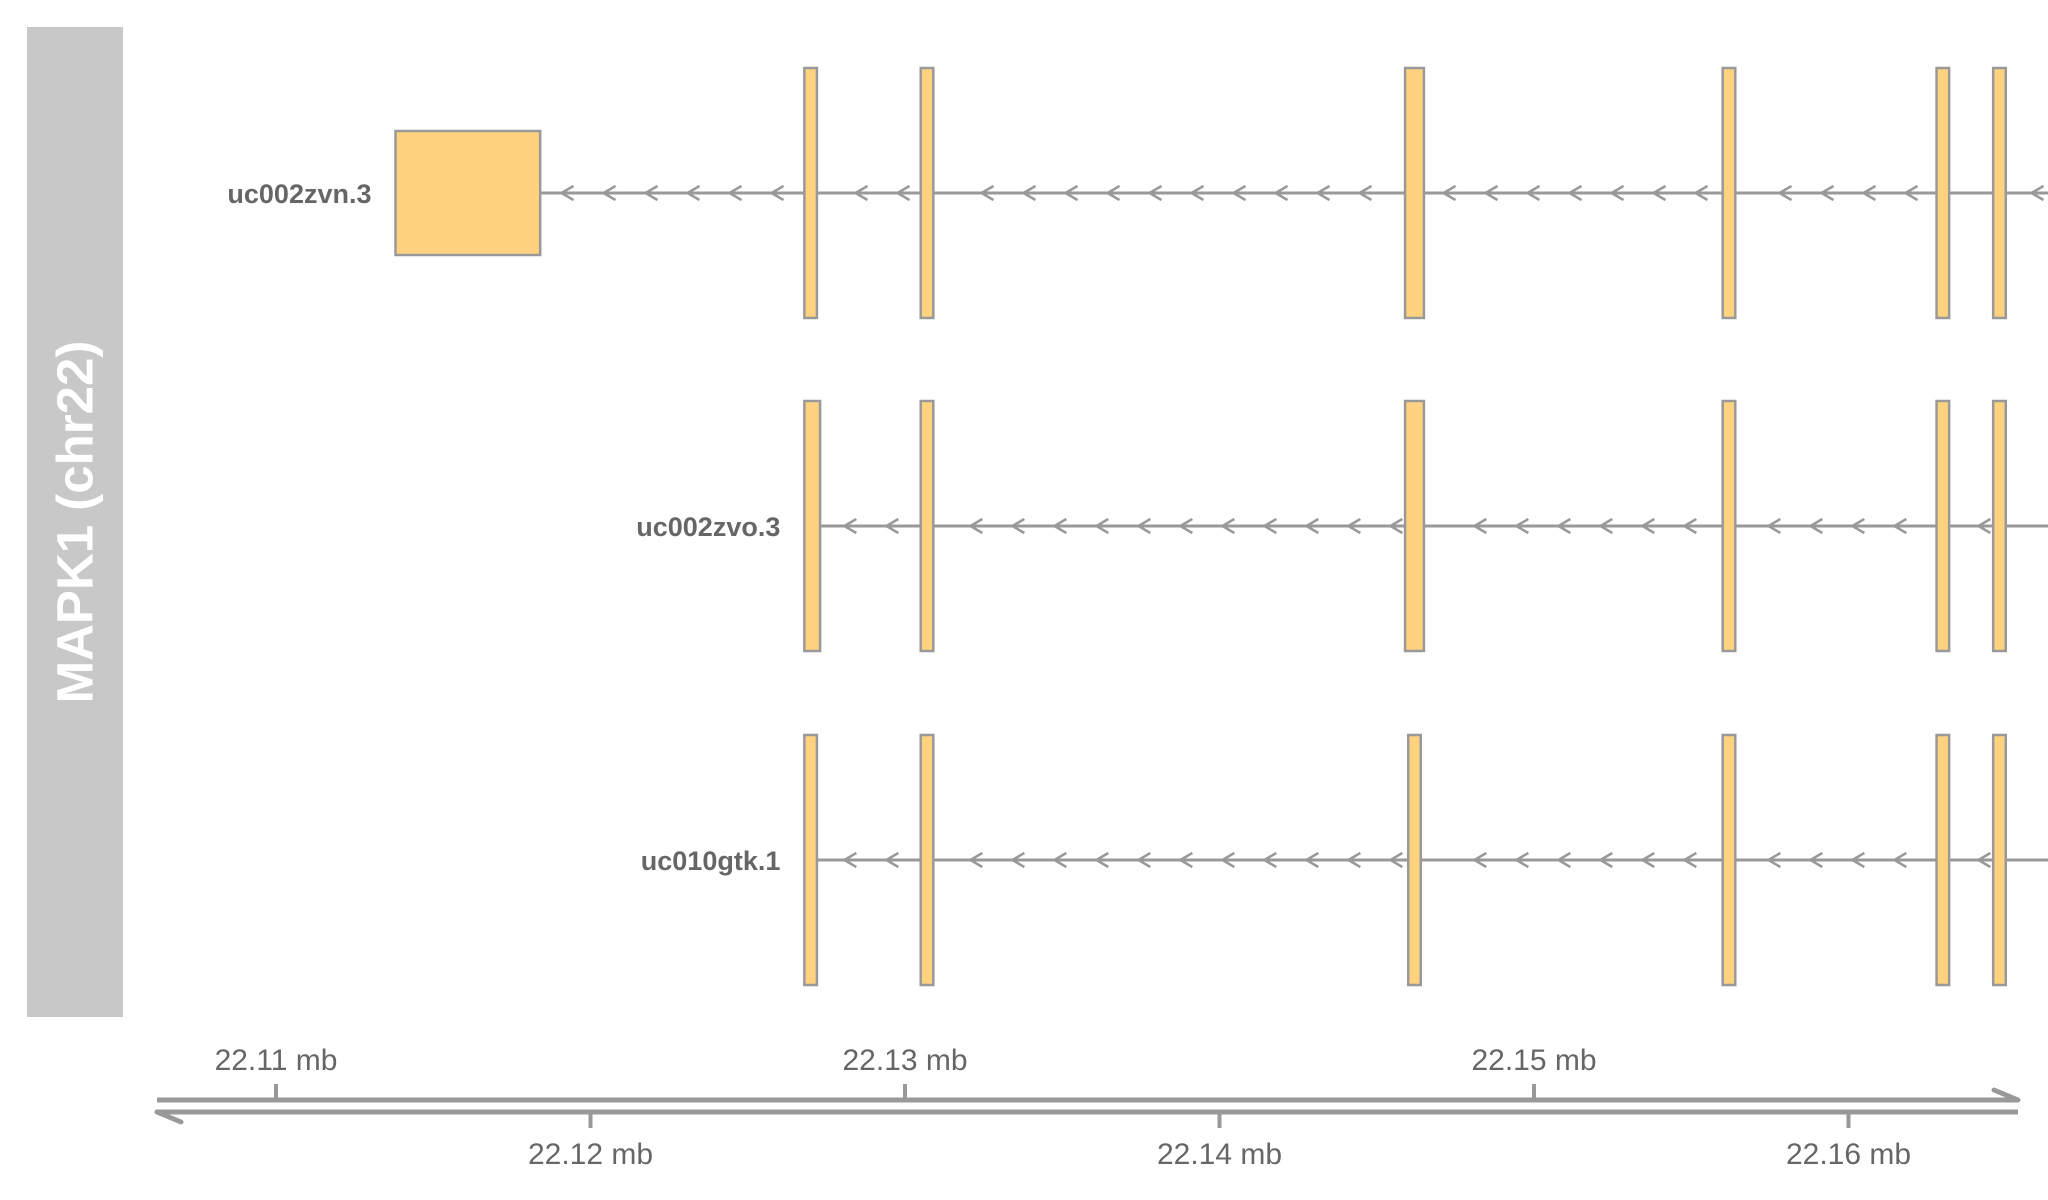  I want to click on axis-tick-label-lower: 22.12 mb, so click(590, 1154).